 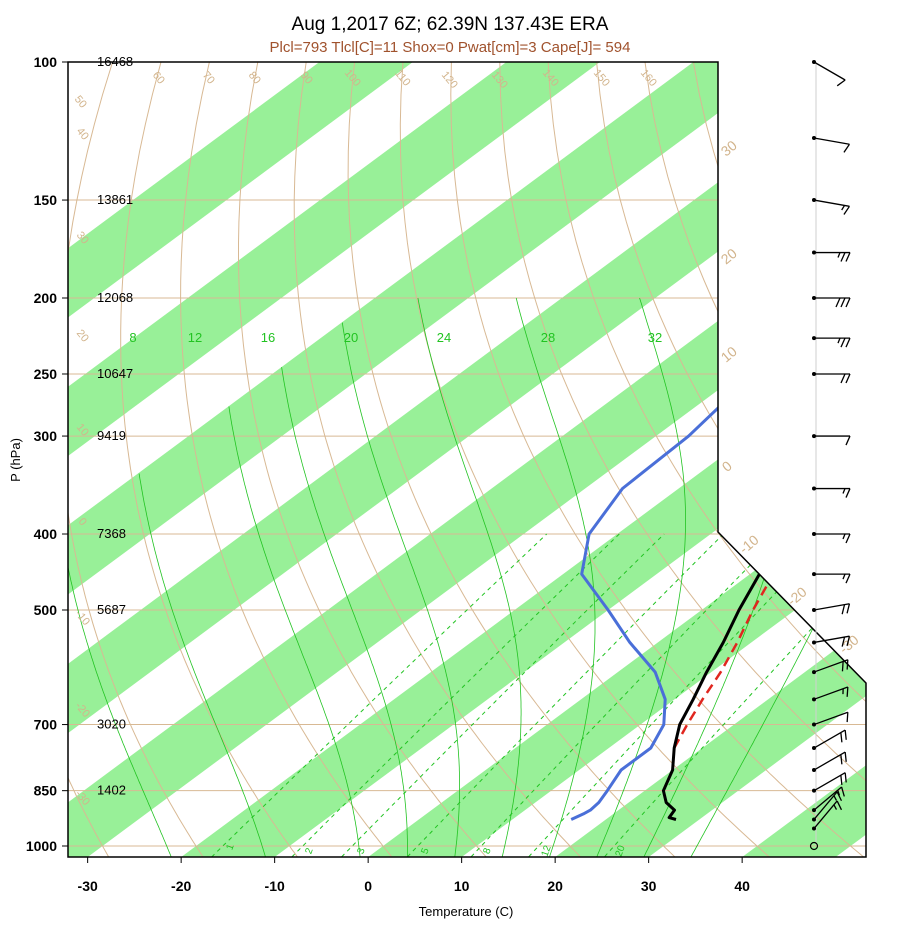 I want to click on height-label: 16468, so click(x=115, y=61).